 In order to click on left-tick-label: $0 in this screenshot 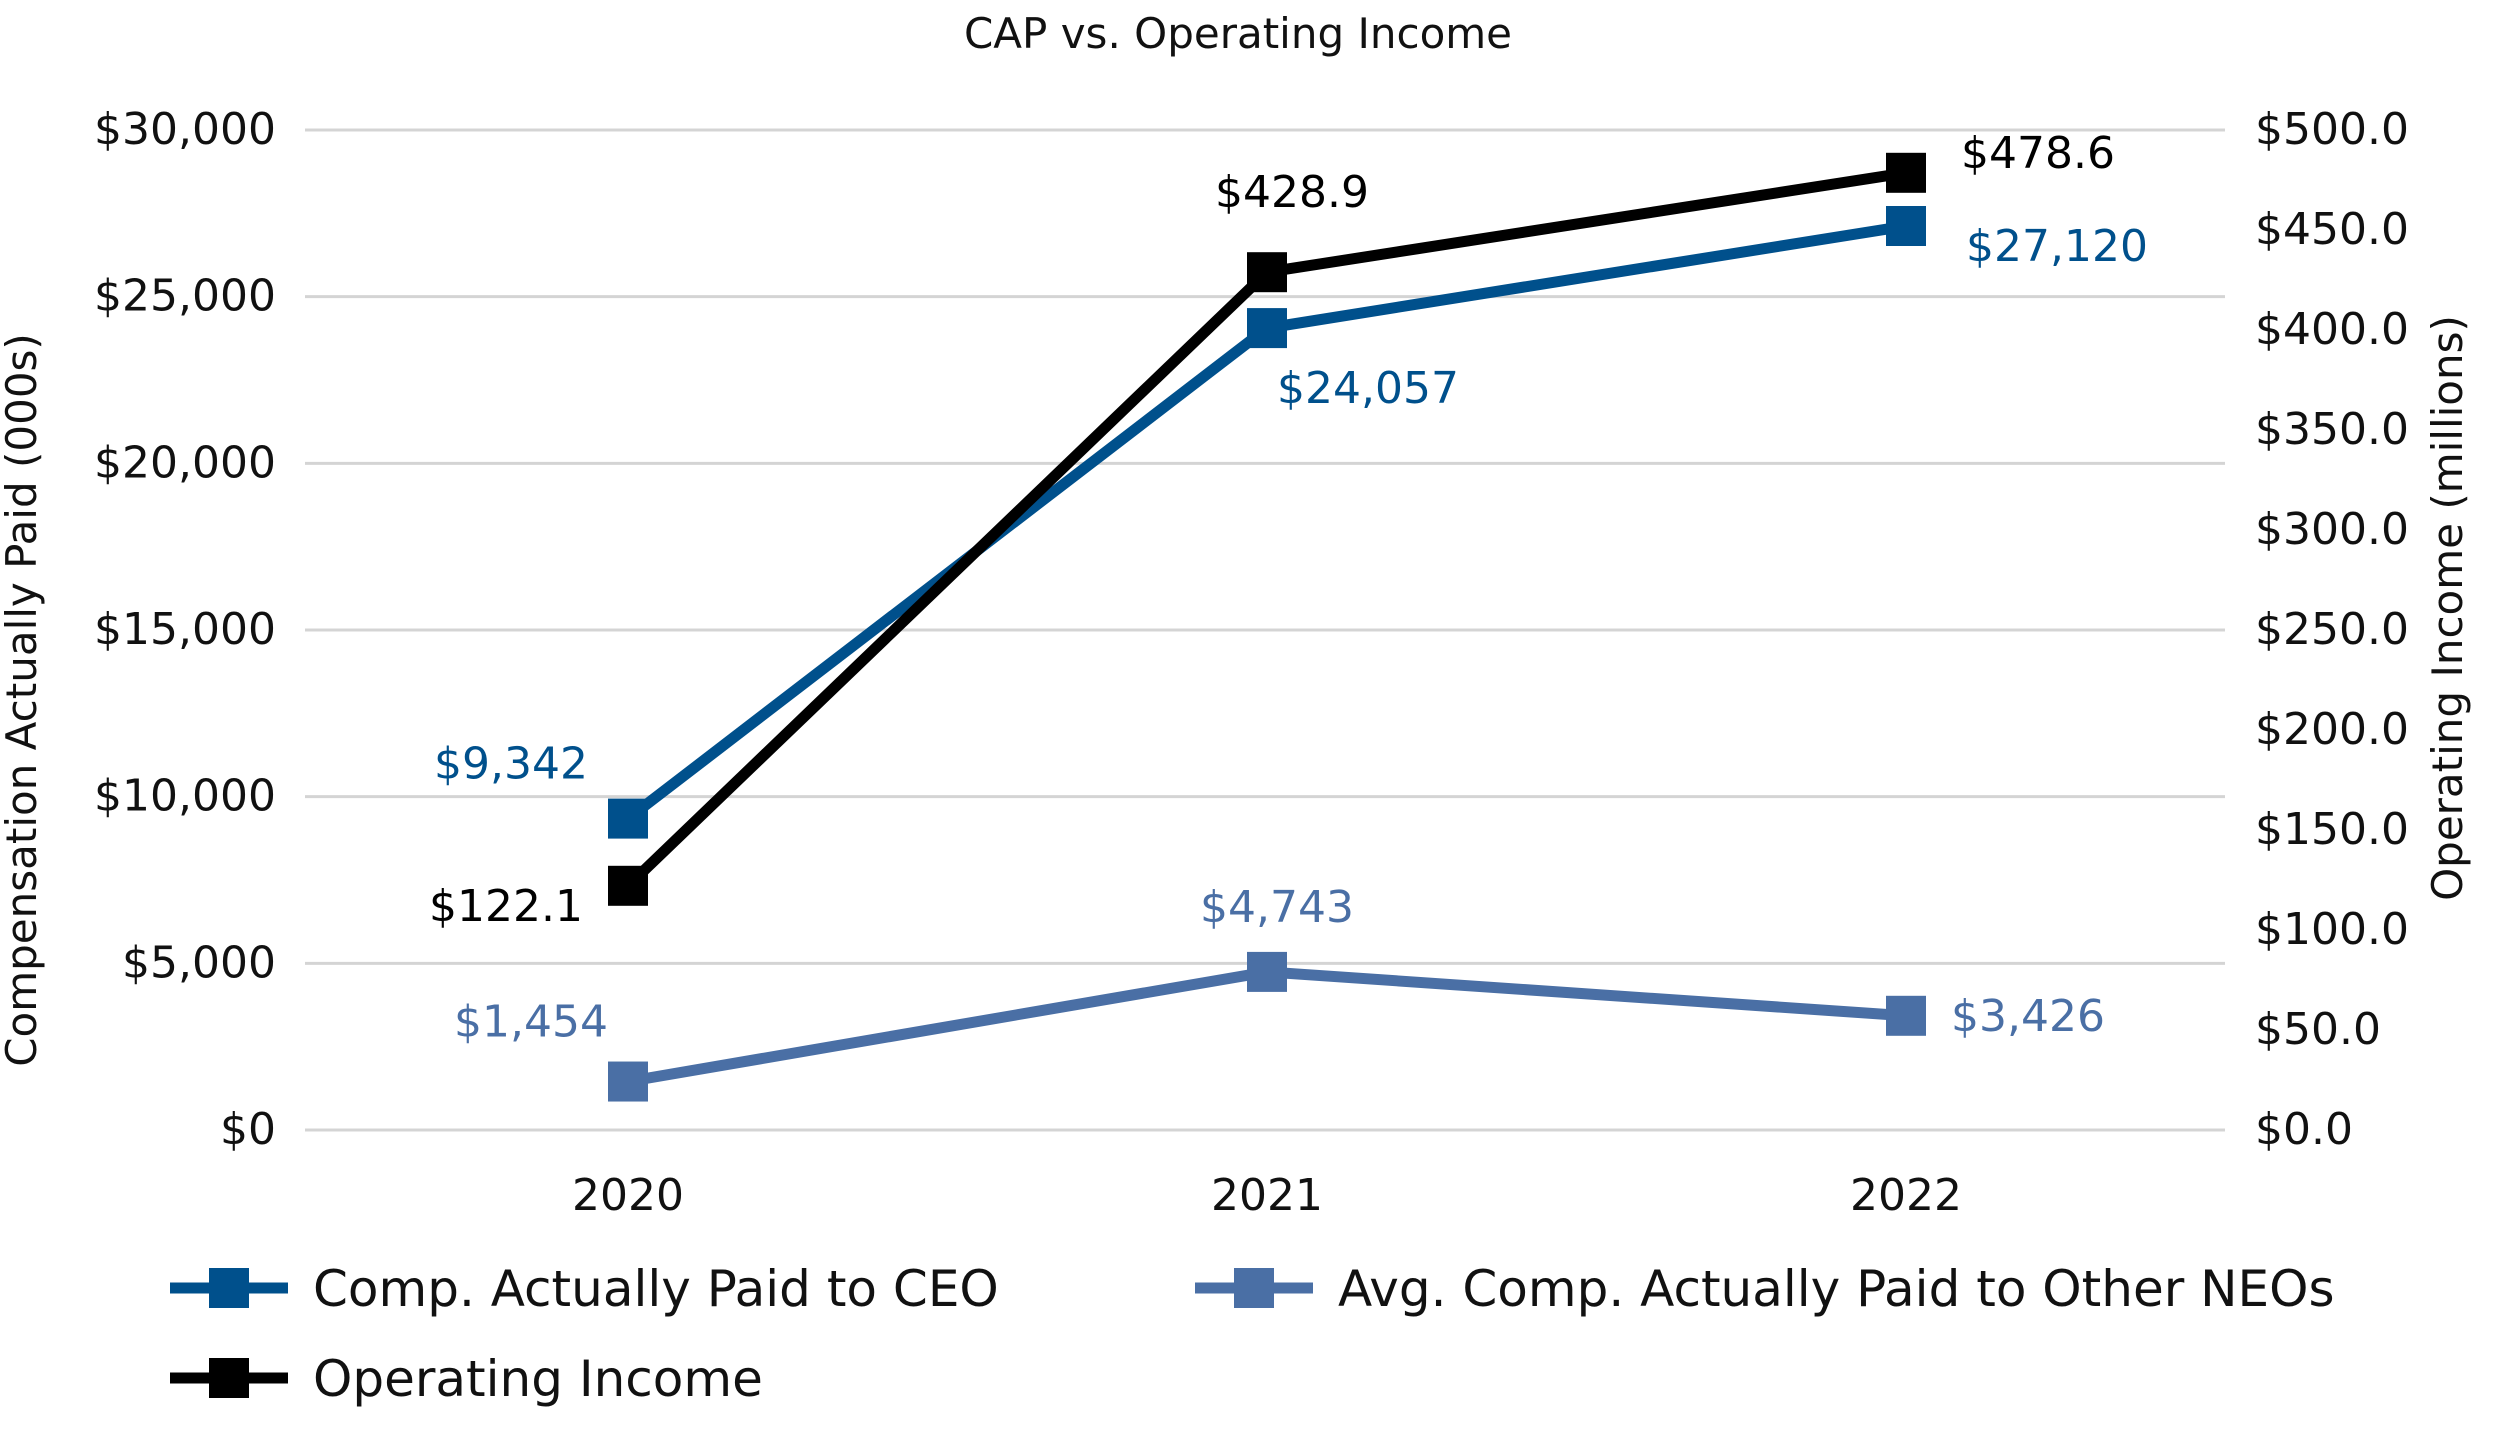, I will do `click(248, 1129)`.